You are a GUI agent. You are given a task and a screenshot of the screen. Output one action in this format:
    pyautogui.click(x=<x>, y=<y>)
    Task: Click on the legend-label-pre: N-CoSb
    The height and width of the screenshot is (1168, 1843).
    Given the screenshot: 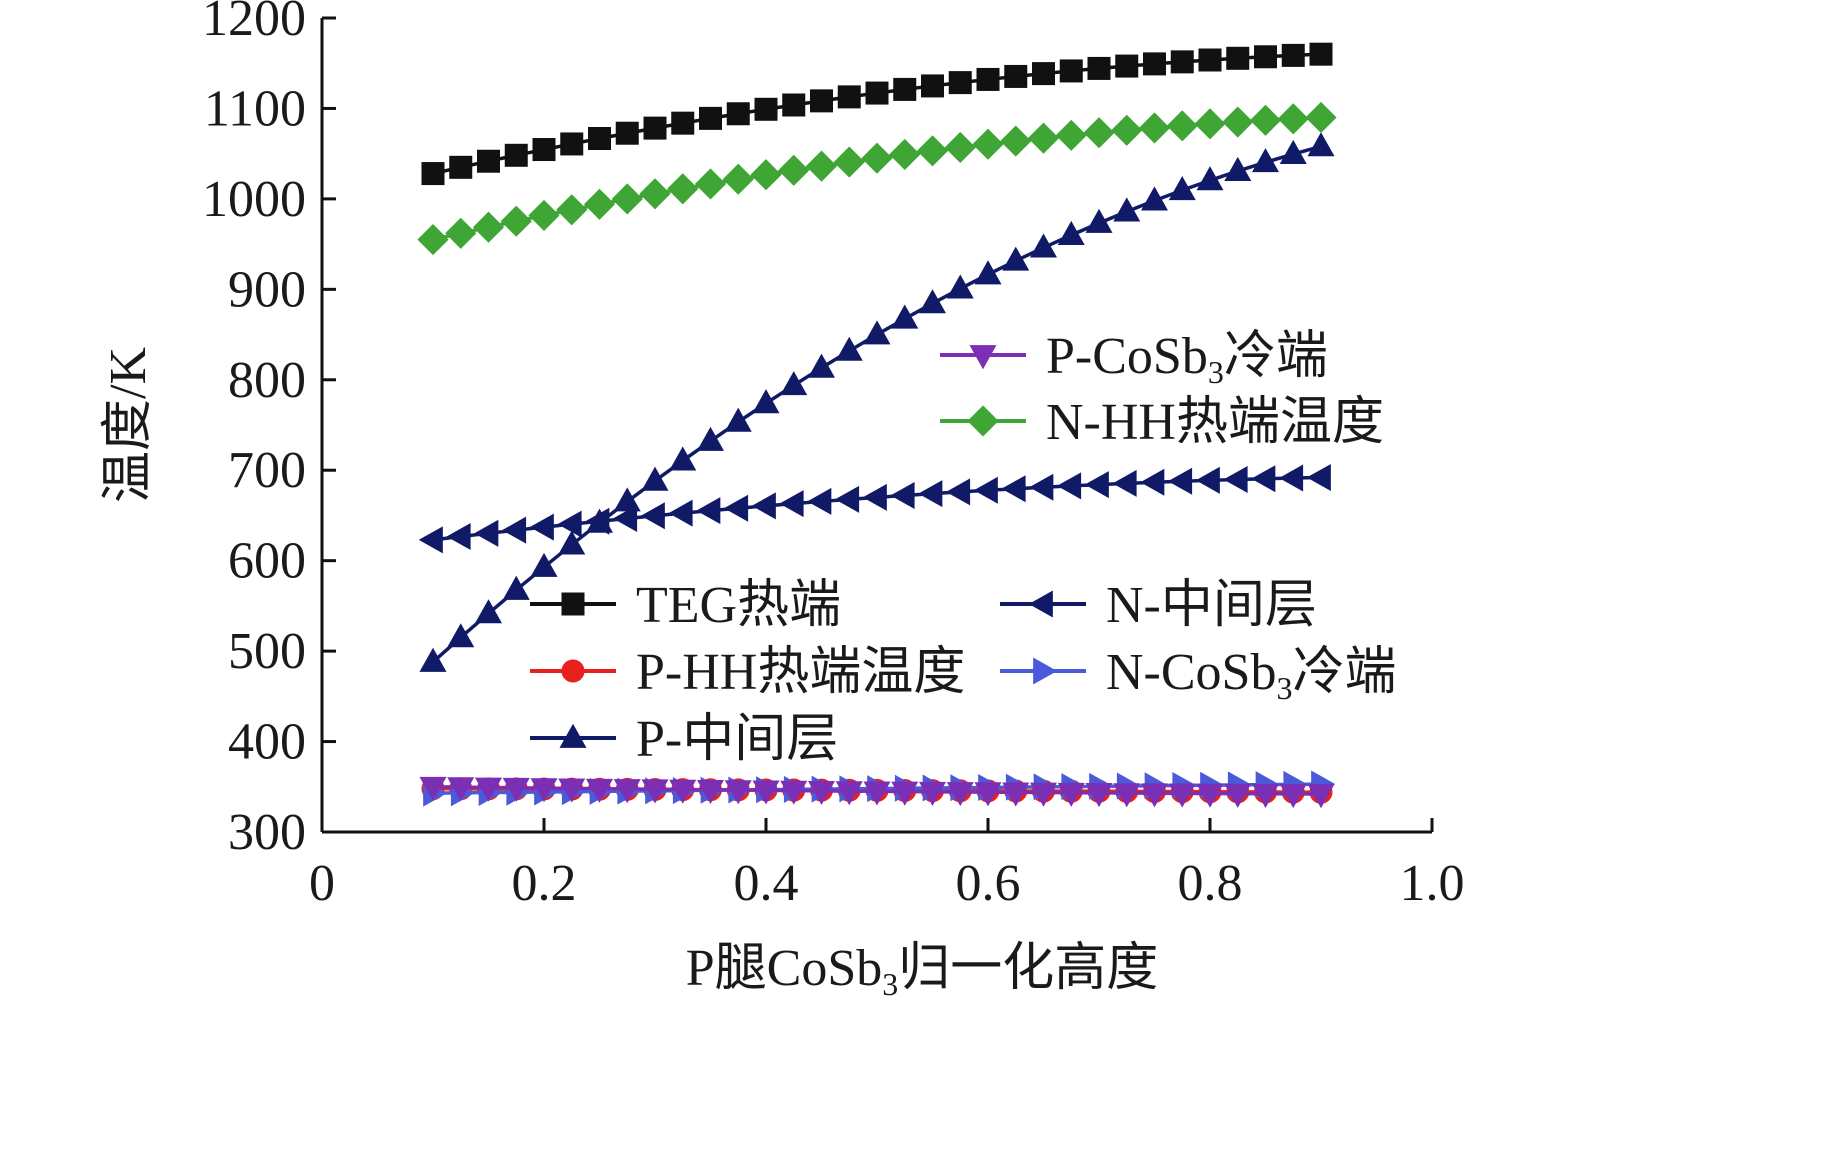 What is the action you would take?
    pyautogui.click(x=1191, y=672)
    